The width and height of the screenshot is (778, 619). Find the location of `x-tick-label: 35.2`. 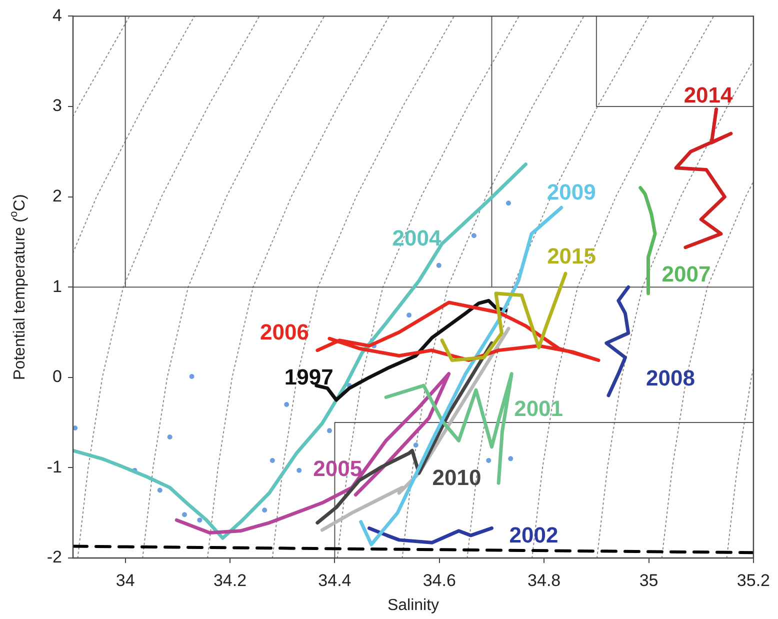

x-tick-label: 35.2 is located at coordinates (753, 580).